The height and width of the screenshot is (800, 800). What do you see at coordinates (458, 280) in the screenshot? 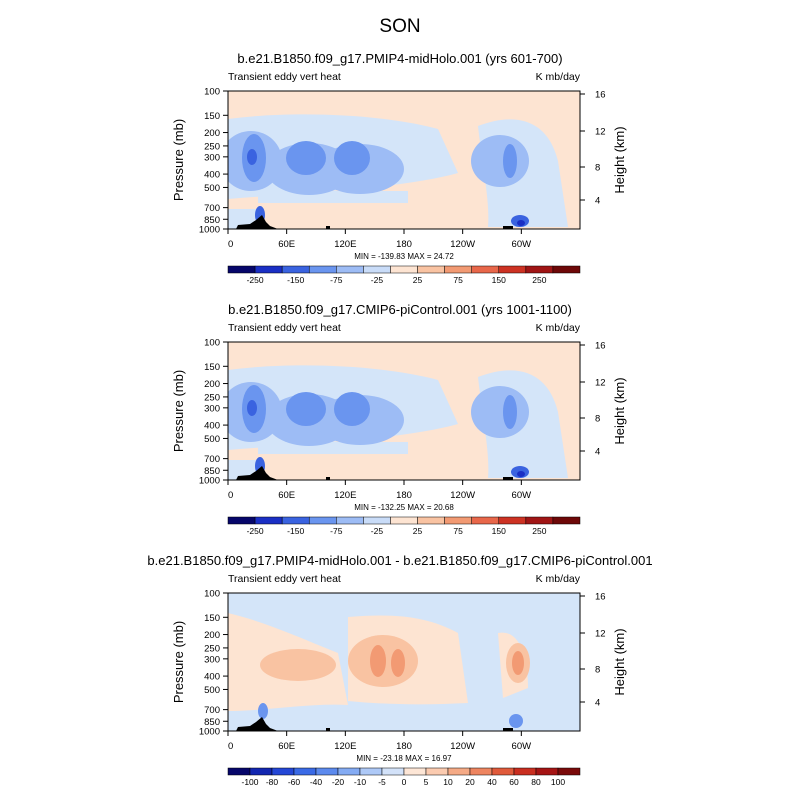
I see `colorbar-tick-label: 75` at bounding box center [458, 280].